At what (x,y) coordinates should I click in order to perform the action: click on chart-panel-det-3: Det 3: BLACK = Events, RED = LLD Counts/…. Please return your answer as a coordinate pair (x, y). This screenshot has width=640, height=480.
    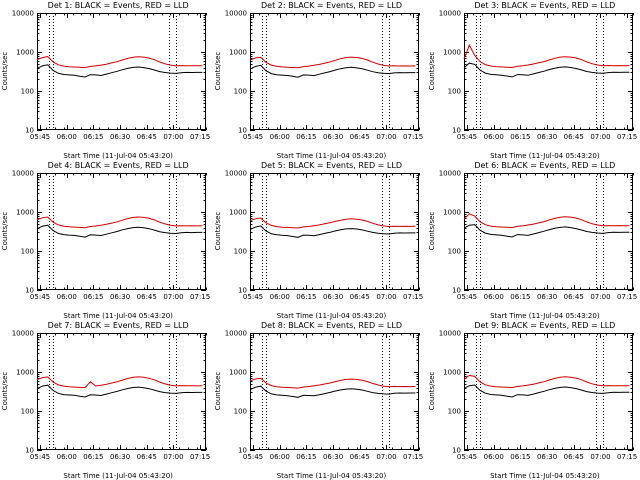
    Looking at the image, I should click on (533, 80).